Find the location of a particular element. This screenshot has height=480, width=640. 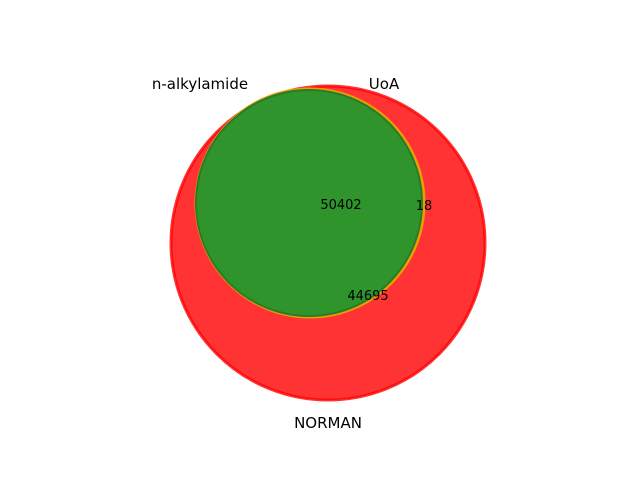

region-count-uoa-norman: 18 is located at coordinates (424, 206).